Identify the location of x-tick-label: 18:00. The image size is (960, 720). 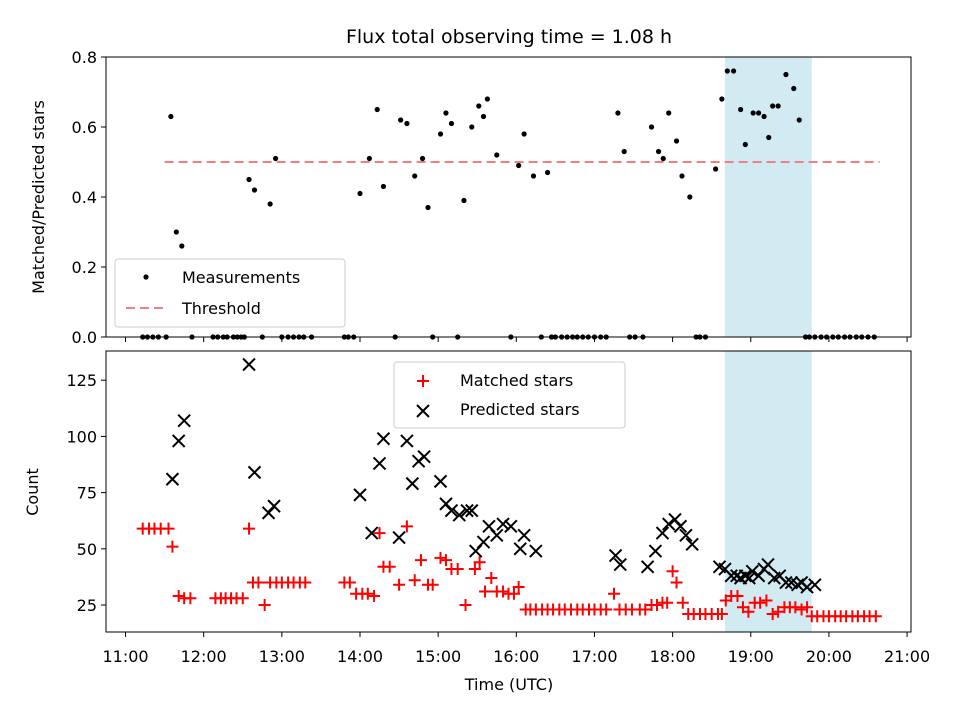
(673, 656).